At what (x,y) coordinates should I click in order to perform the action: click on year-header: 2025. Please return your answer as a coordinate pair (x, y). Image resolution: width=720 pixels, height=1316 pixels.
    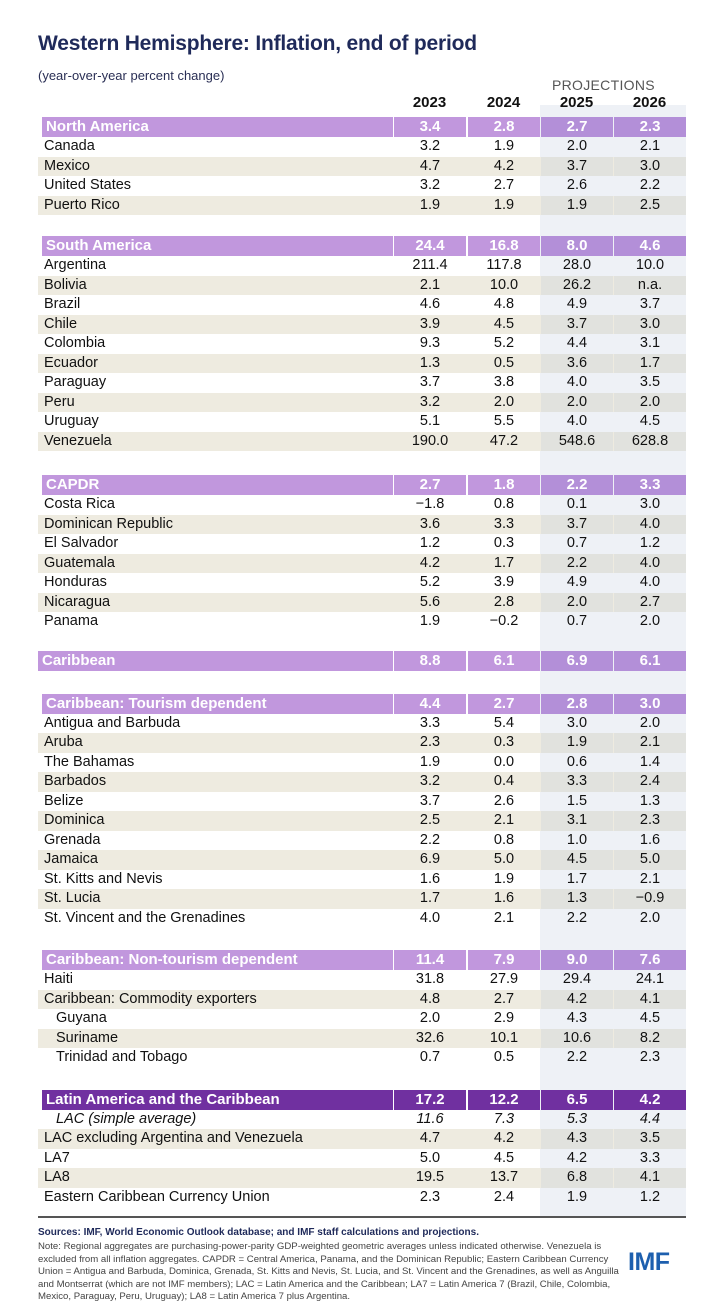
    Looking at the image, I should click on (576, 102).